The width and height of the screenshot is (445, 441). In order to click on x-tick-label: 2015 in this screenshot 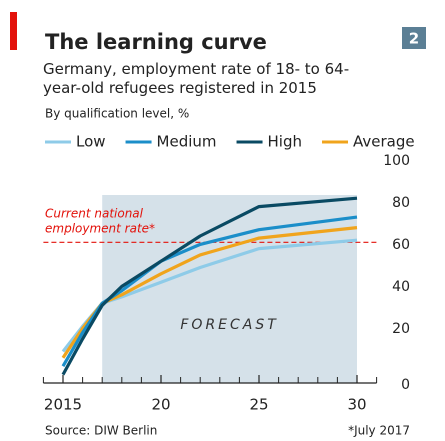, I will do `click(63, 405)`.